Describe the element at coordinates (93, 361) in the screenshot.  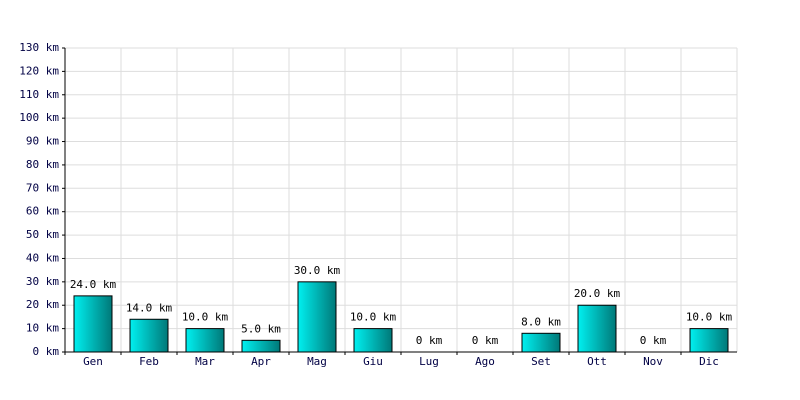
I see `x-tick-label: Gen` at that location.